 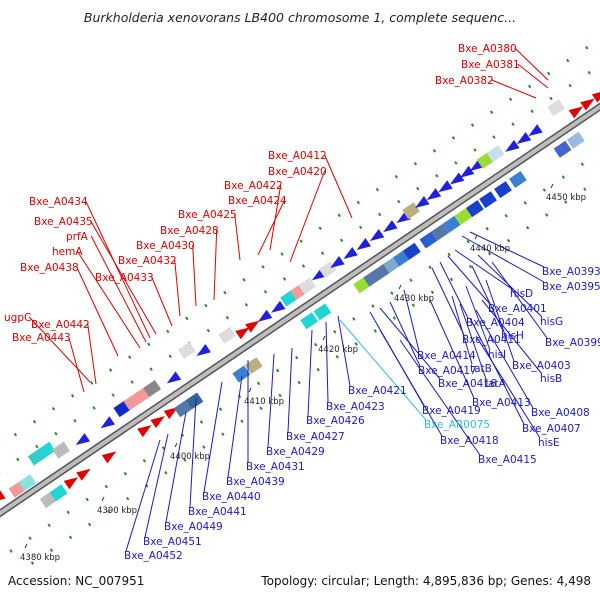 I want to click on gene-label: Bxe_A0420, so click(x=297, y=172).